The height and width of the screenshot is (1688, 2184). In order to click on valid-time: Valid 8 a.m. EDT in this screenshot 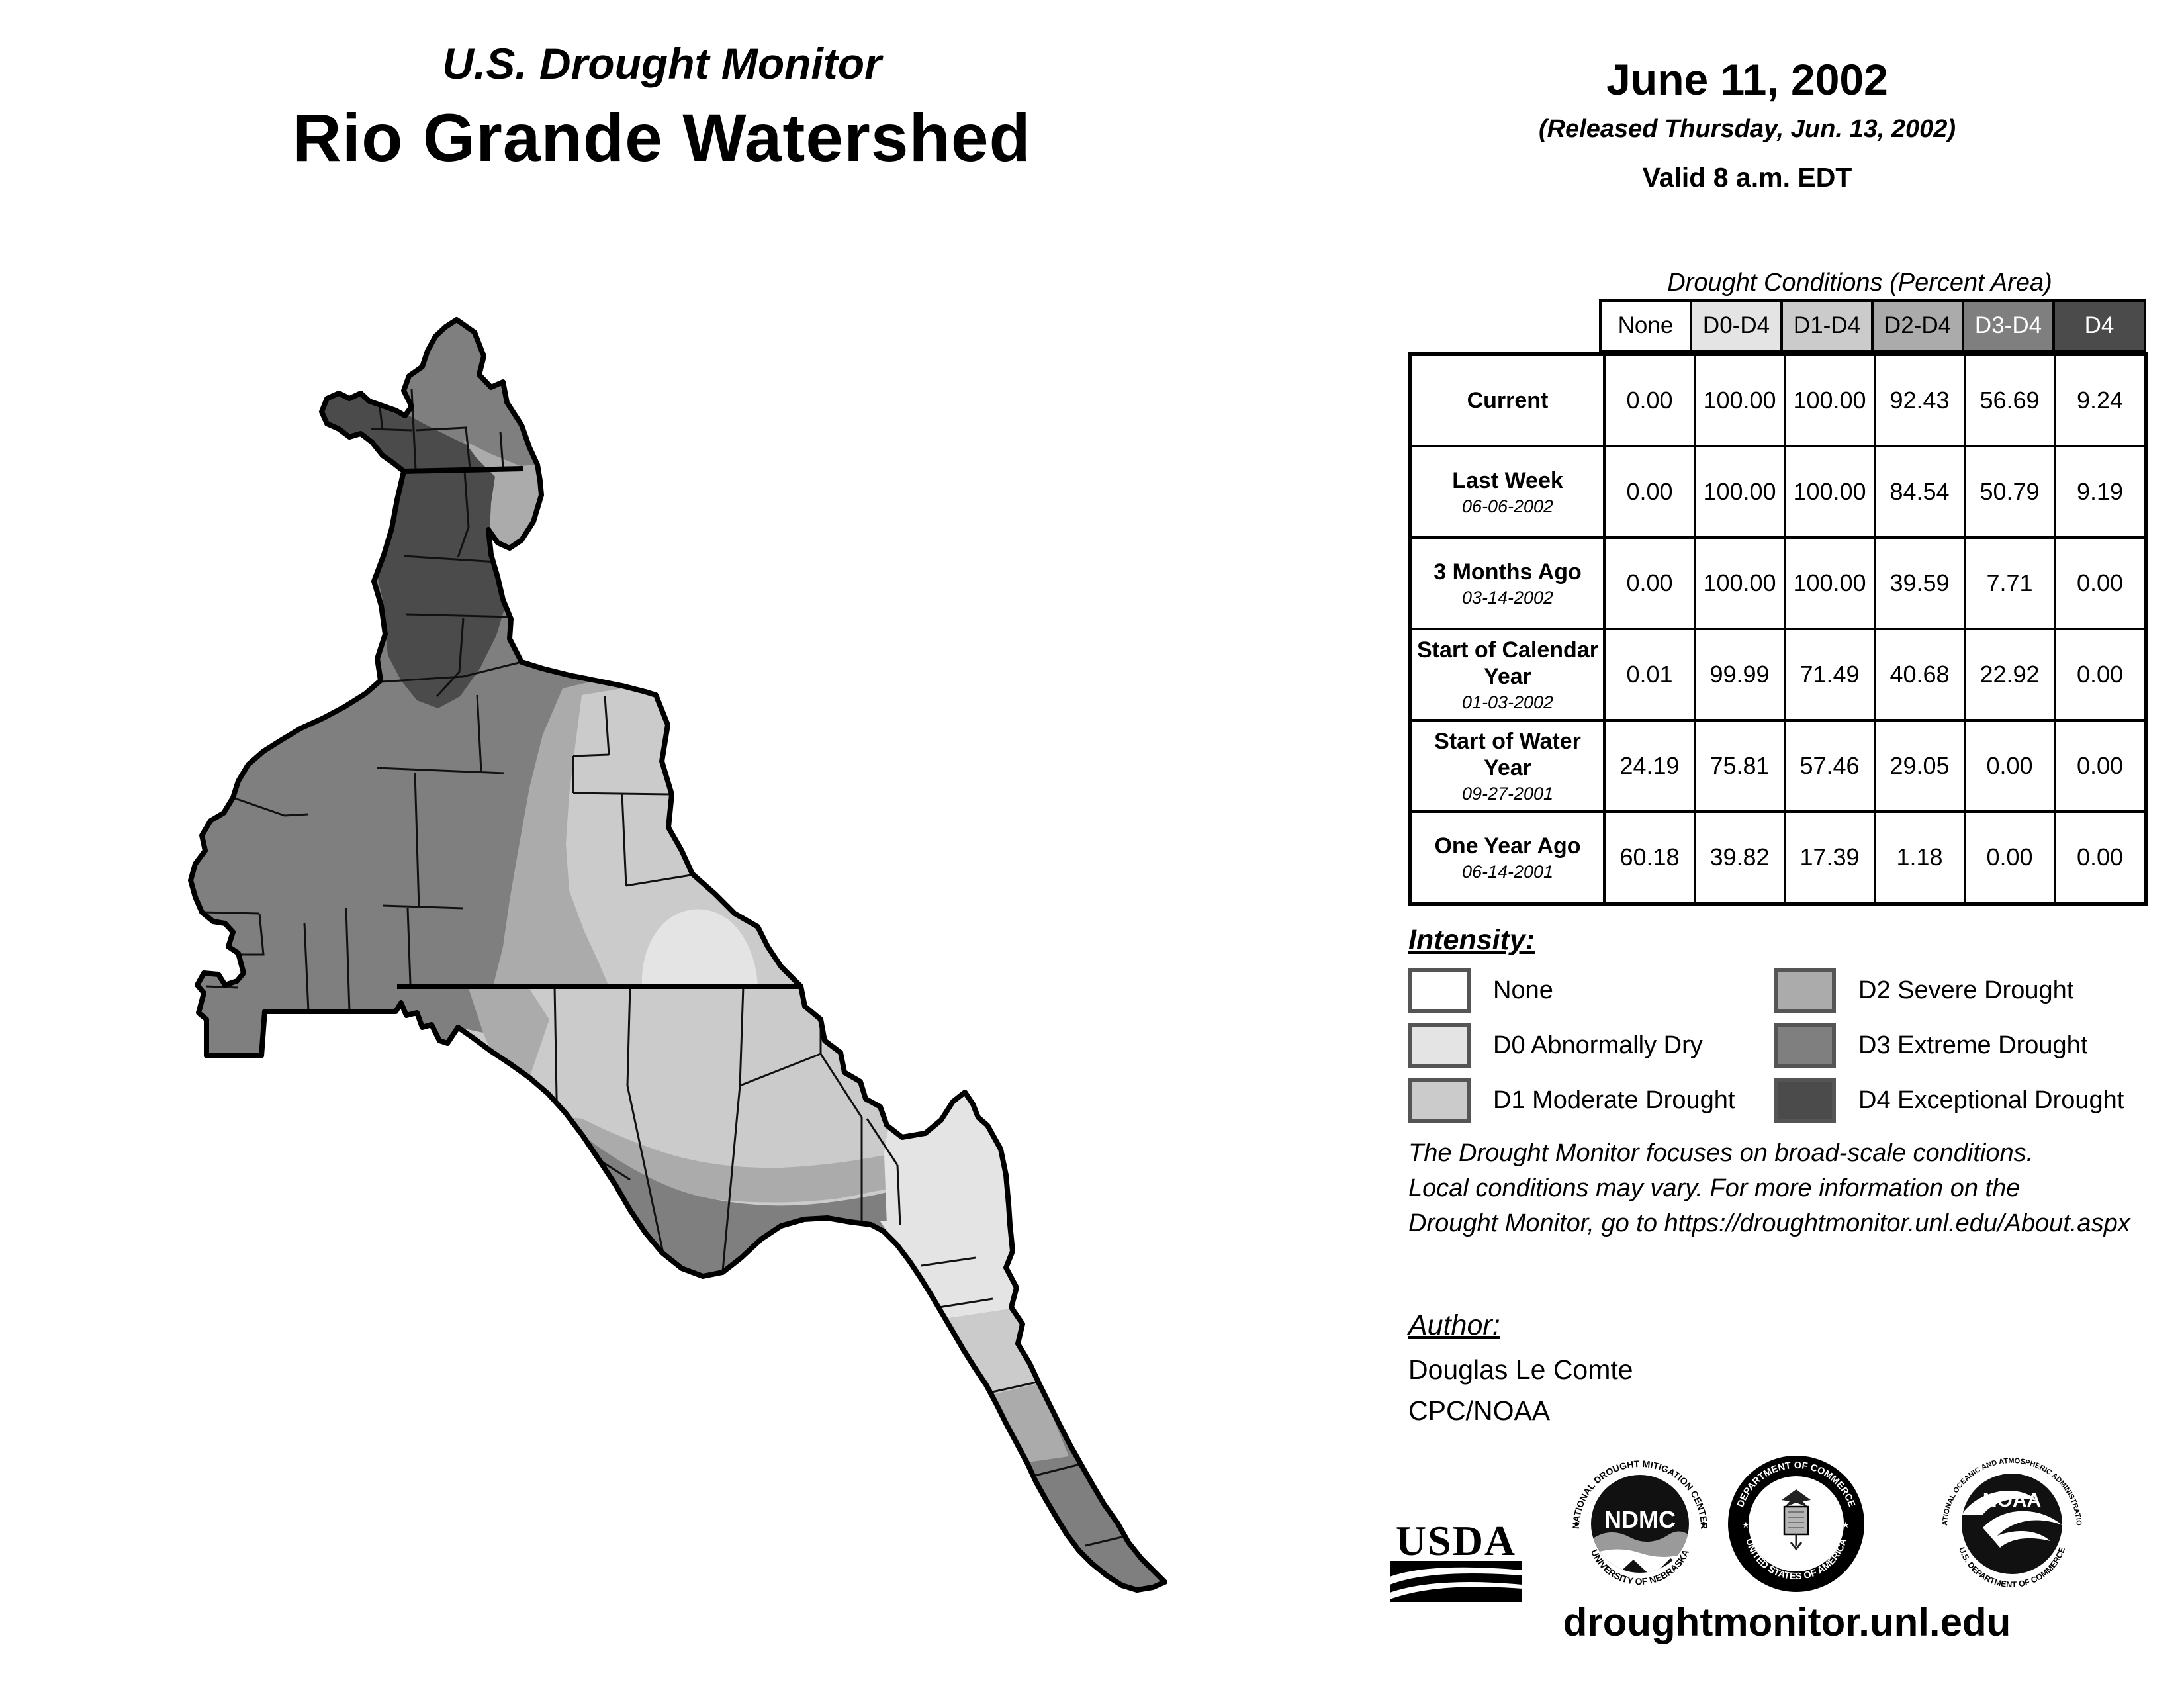, I will do `click(1747, 177)`.